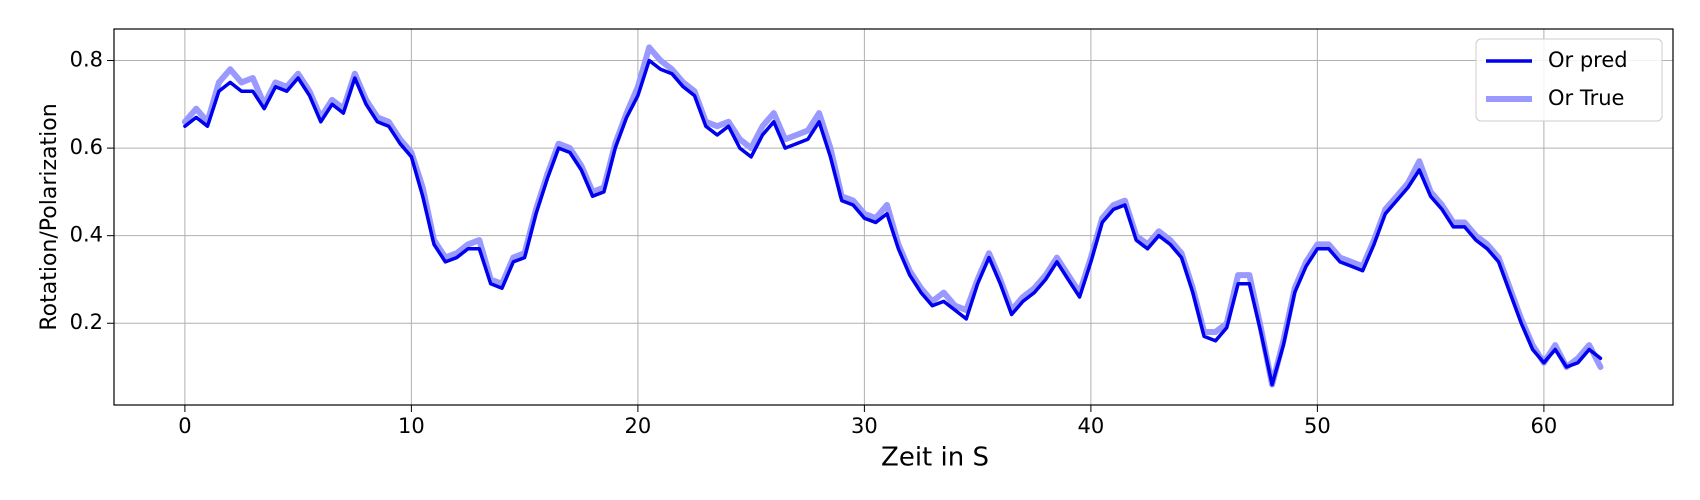 The width and height of the screenshot is (1700, 500). I want to click on y-axis-label: Rotation/Polarization, so click(49, 216).